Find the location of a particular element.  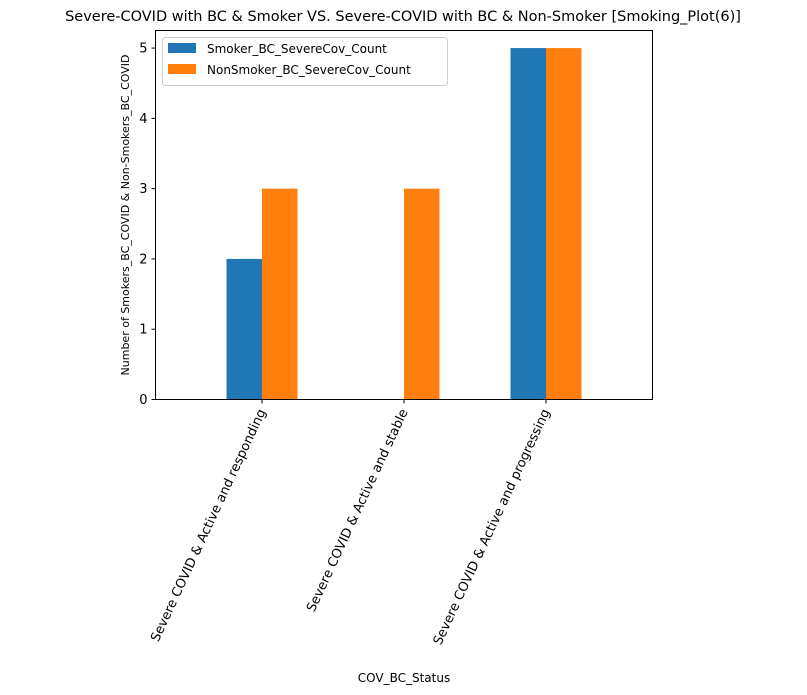

y-tick-label: 0 is located at coordinates (143, 400).